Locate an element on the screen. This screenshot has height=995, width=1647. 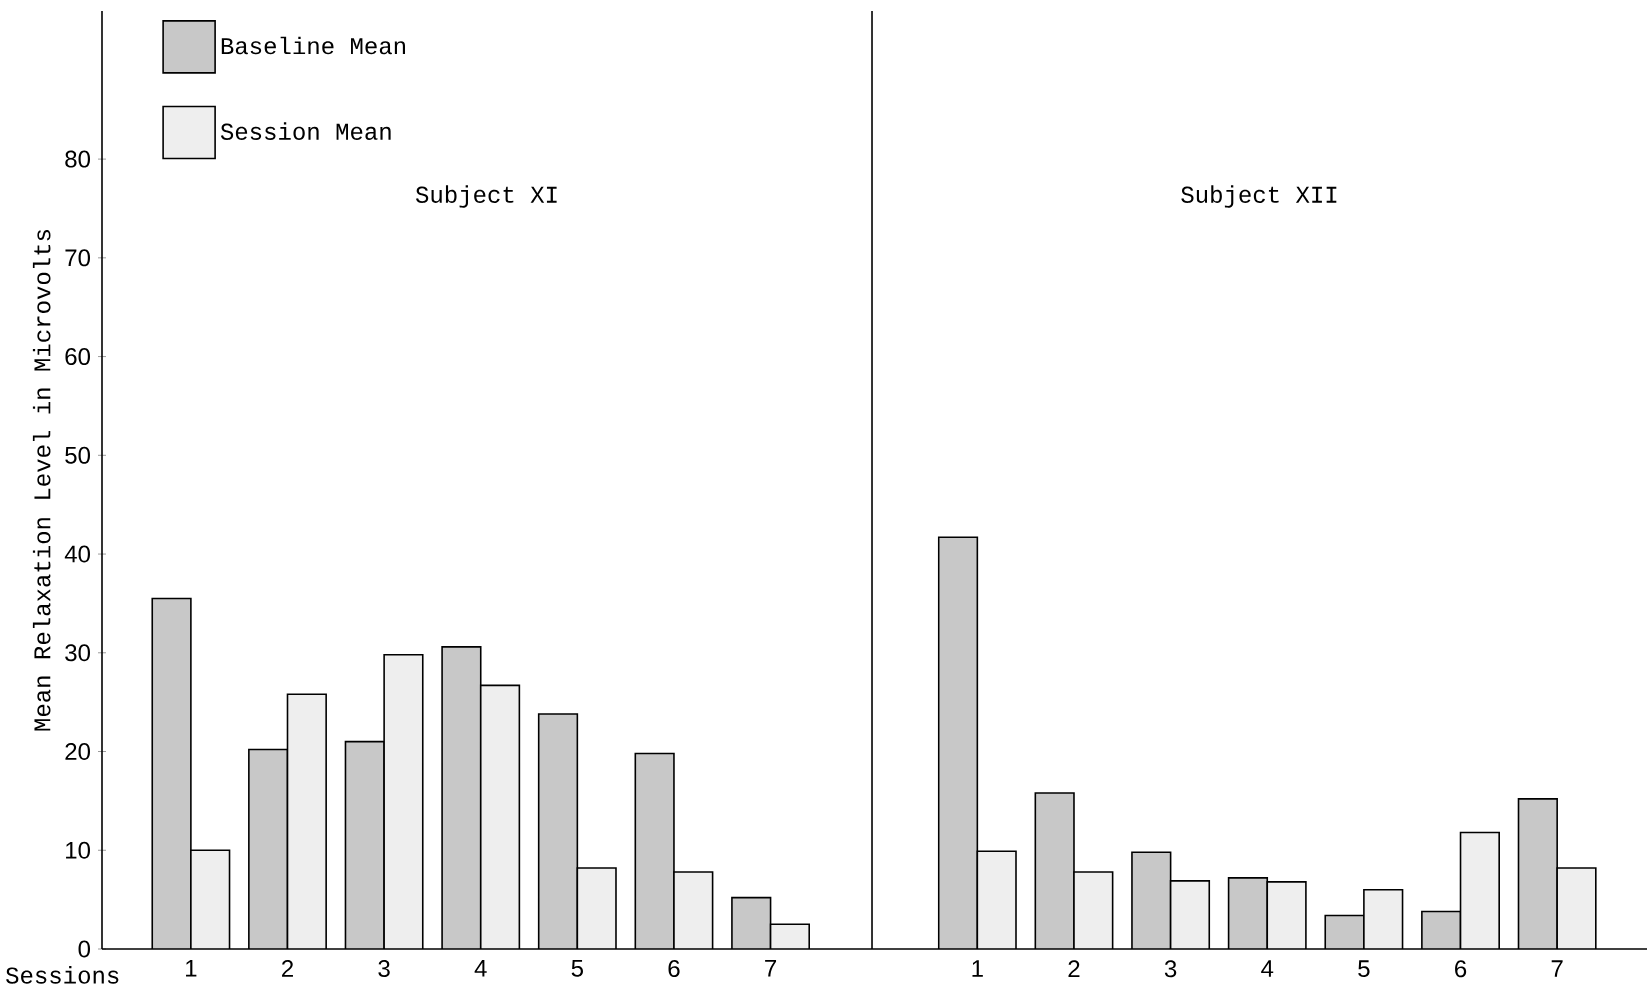
y-tick-label: 20 is located at coordinates (78, 752).